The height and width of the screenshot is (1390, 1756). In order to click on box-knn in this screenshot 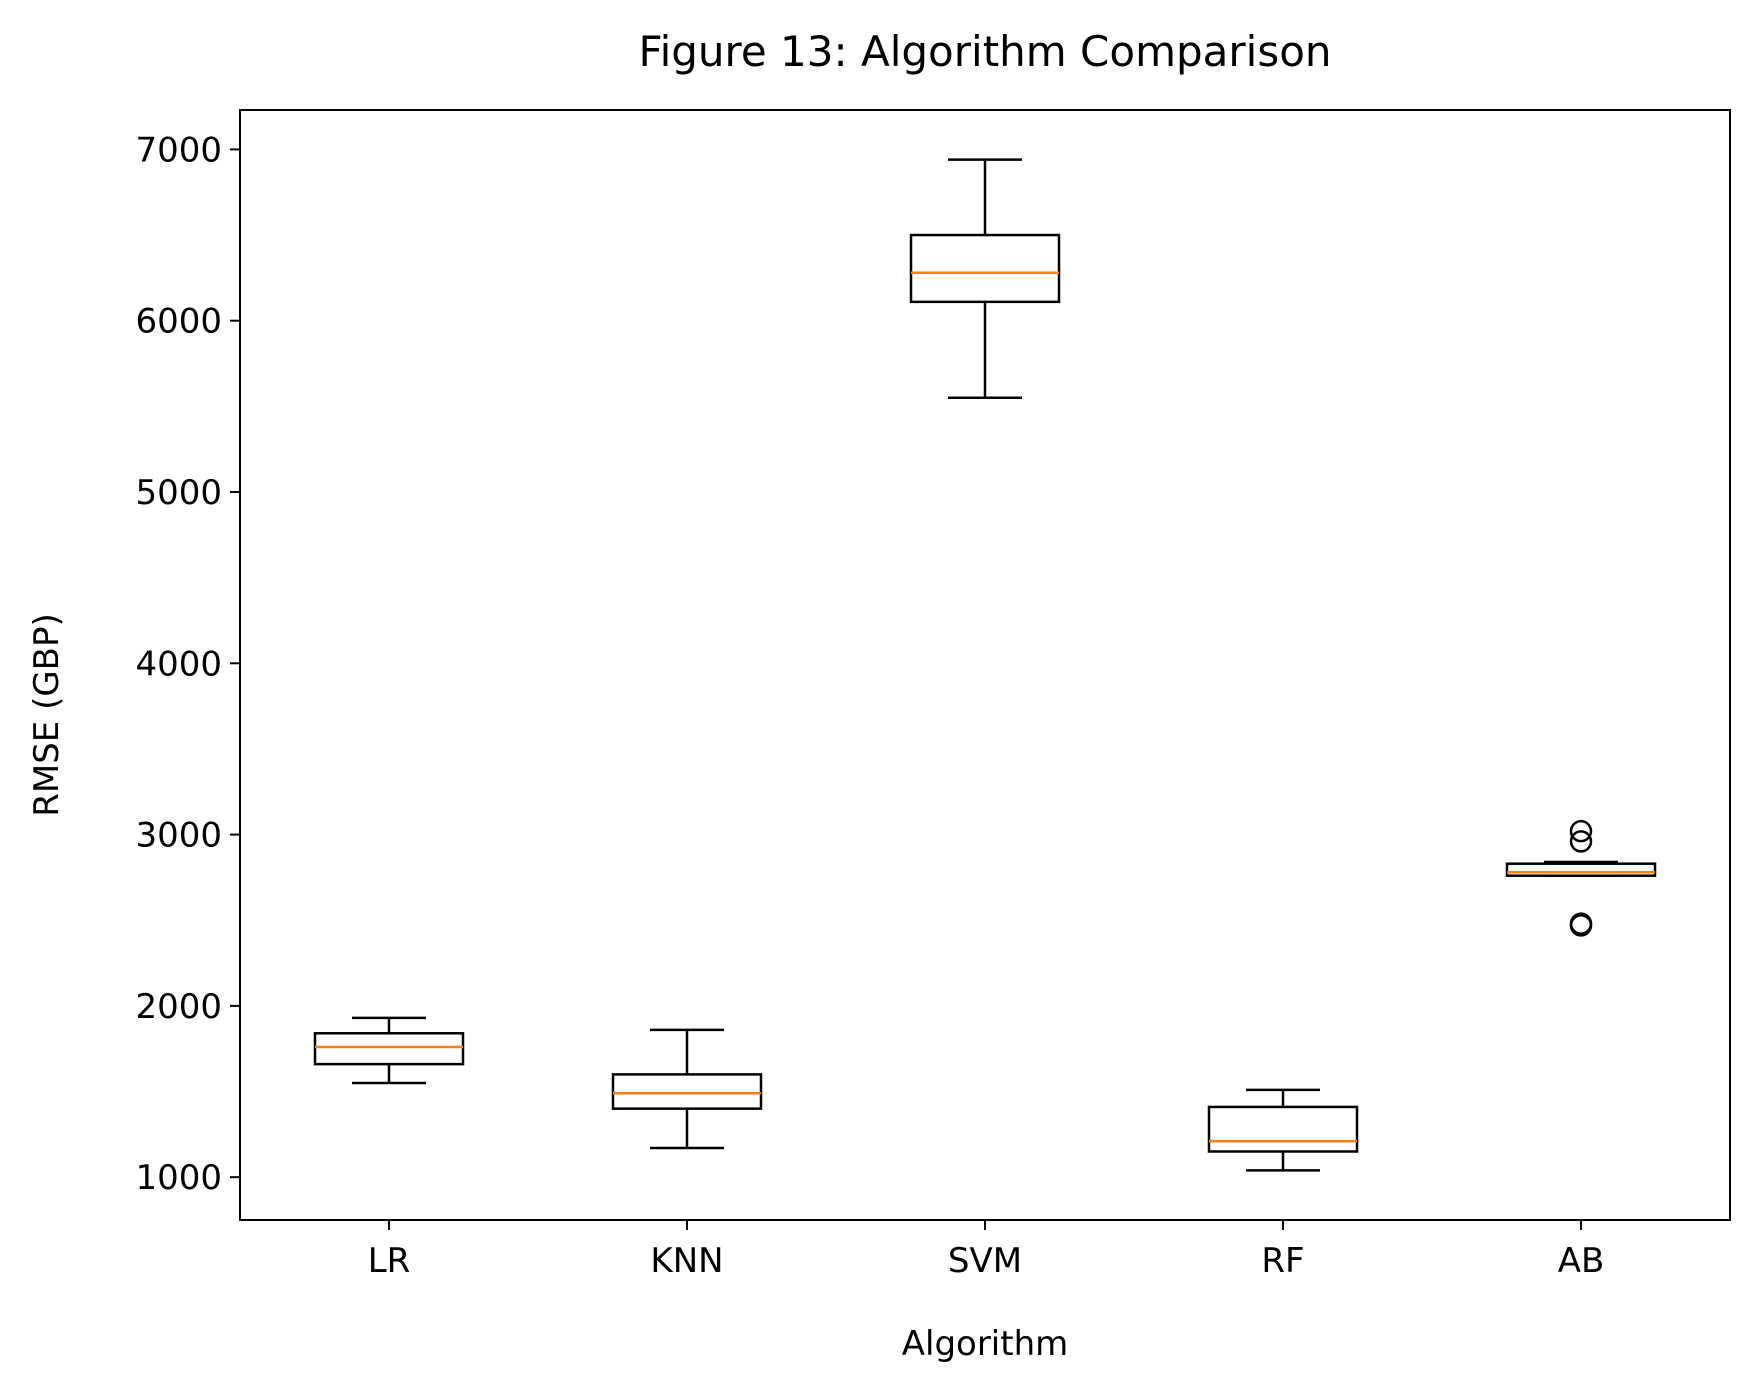, I will do `click(687, 1091)`.